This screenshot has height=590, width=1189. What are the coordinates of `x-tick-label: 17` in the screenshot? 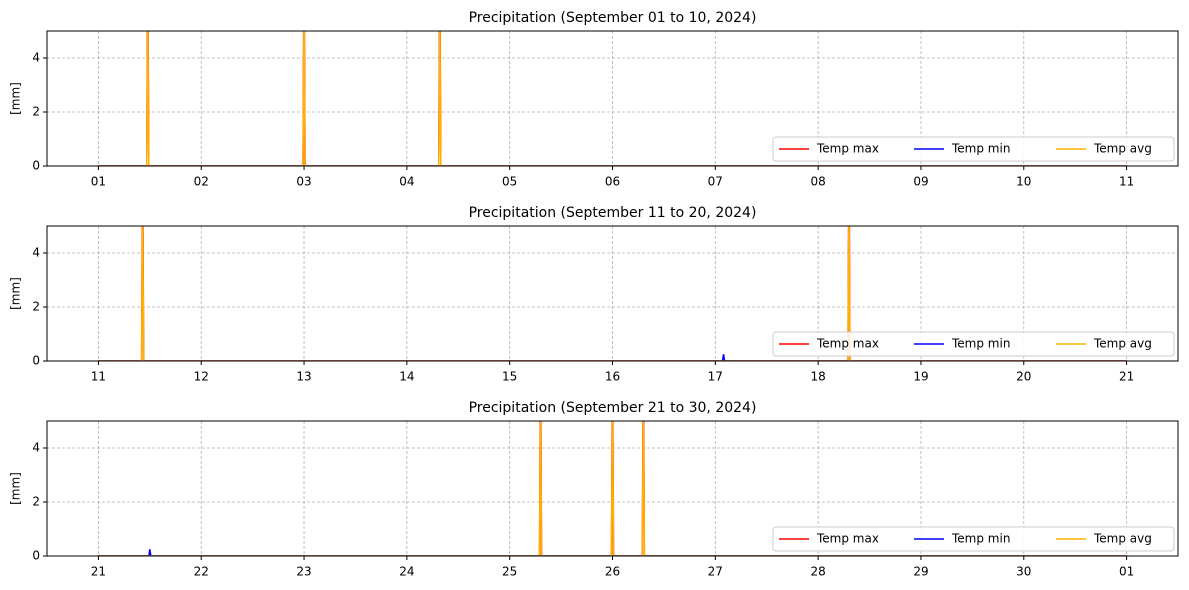 It's located at (715, 377).